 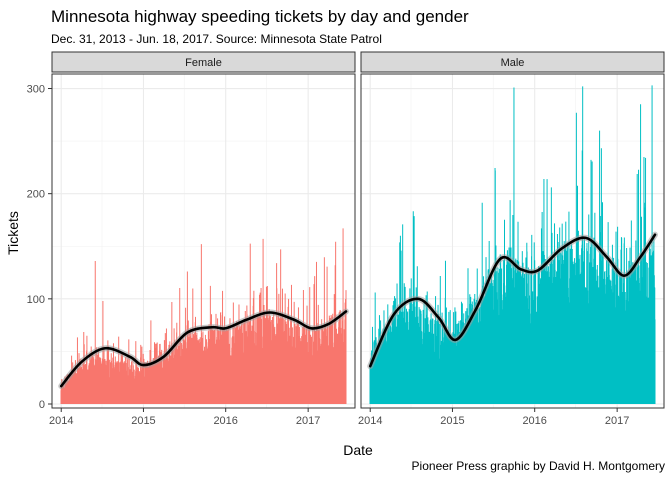 I want to click on y-tick-label: 300, so click(x=36, y=90).